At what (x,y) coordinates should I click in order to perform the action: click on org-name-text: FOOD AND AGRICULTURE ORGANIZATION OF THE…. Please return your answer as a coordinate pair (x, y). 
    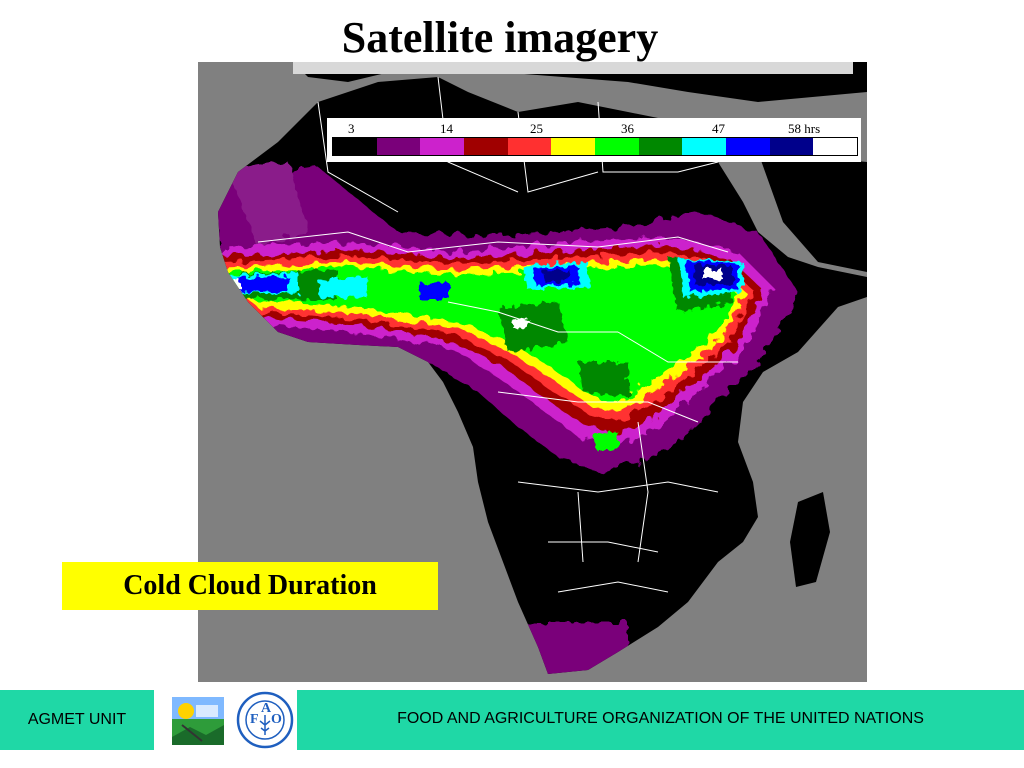
    Looking at the image, I should click on (660, 718).